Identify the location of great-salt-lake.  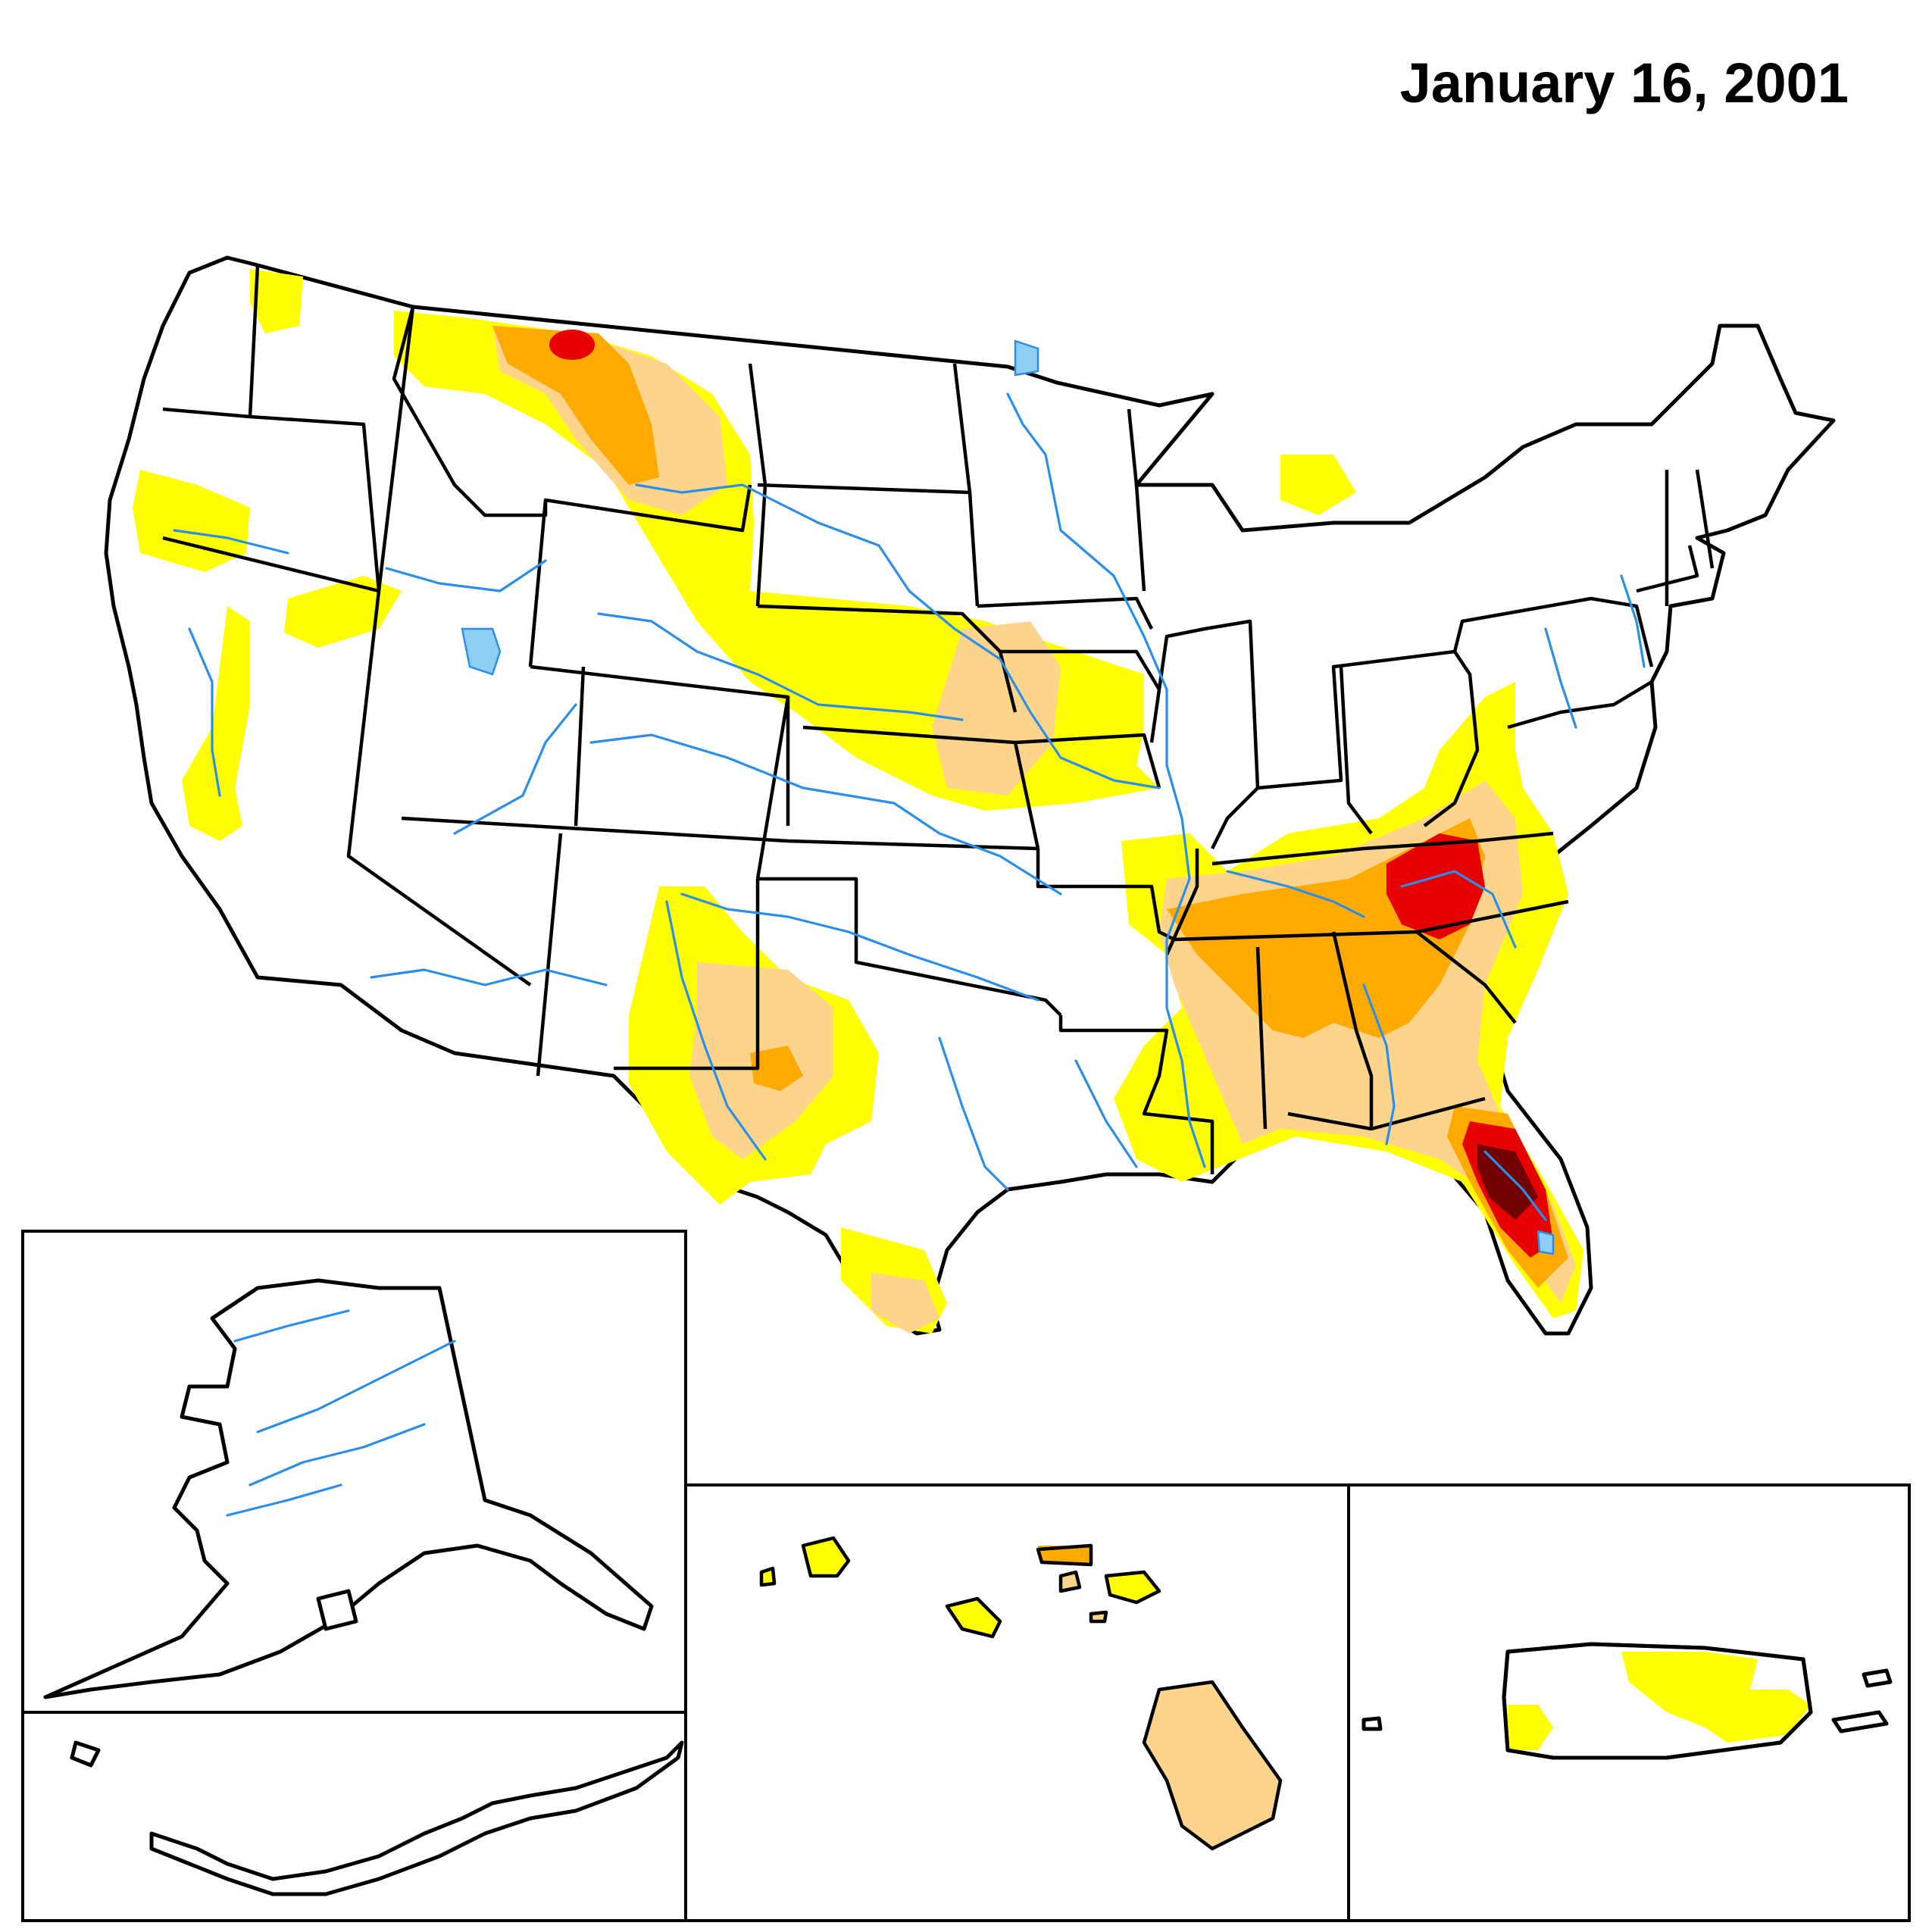
(482, 652).